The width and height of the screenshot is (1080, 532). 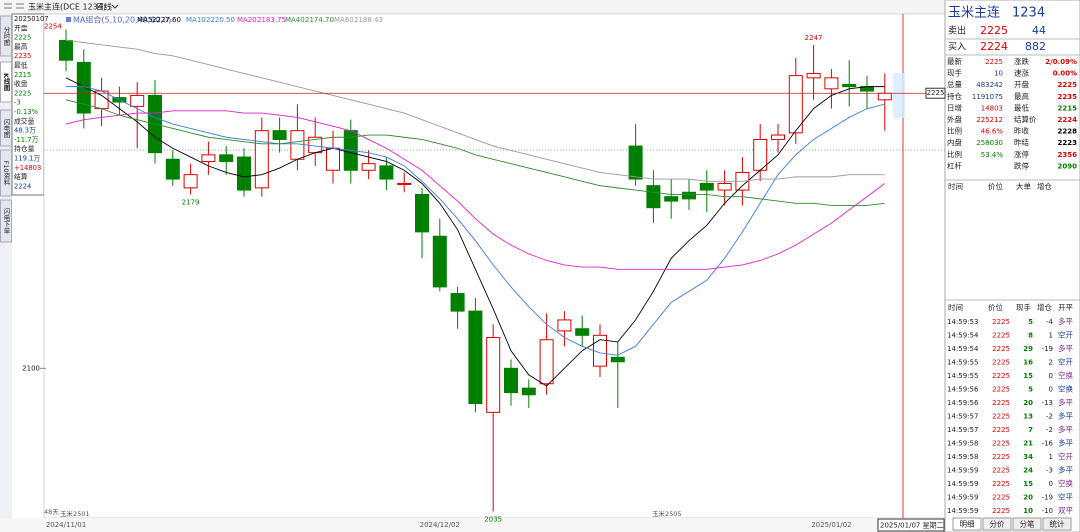 What do you see at coordinates (14, 6) in the screenshot?
I see `toolbar-icons` at bounding box center [14, 6].